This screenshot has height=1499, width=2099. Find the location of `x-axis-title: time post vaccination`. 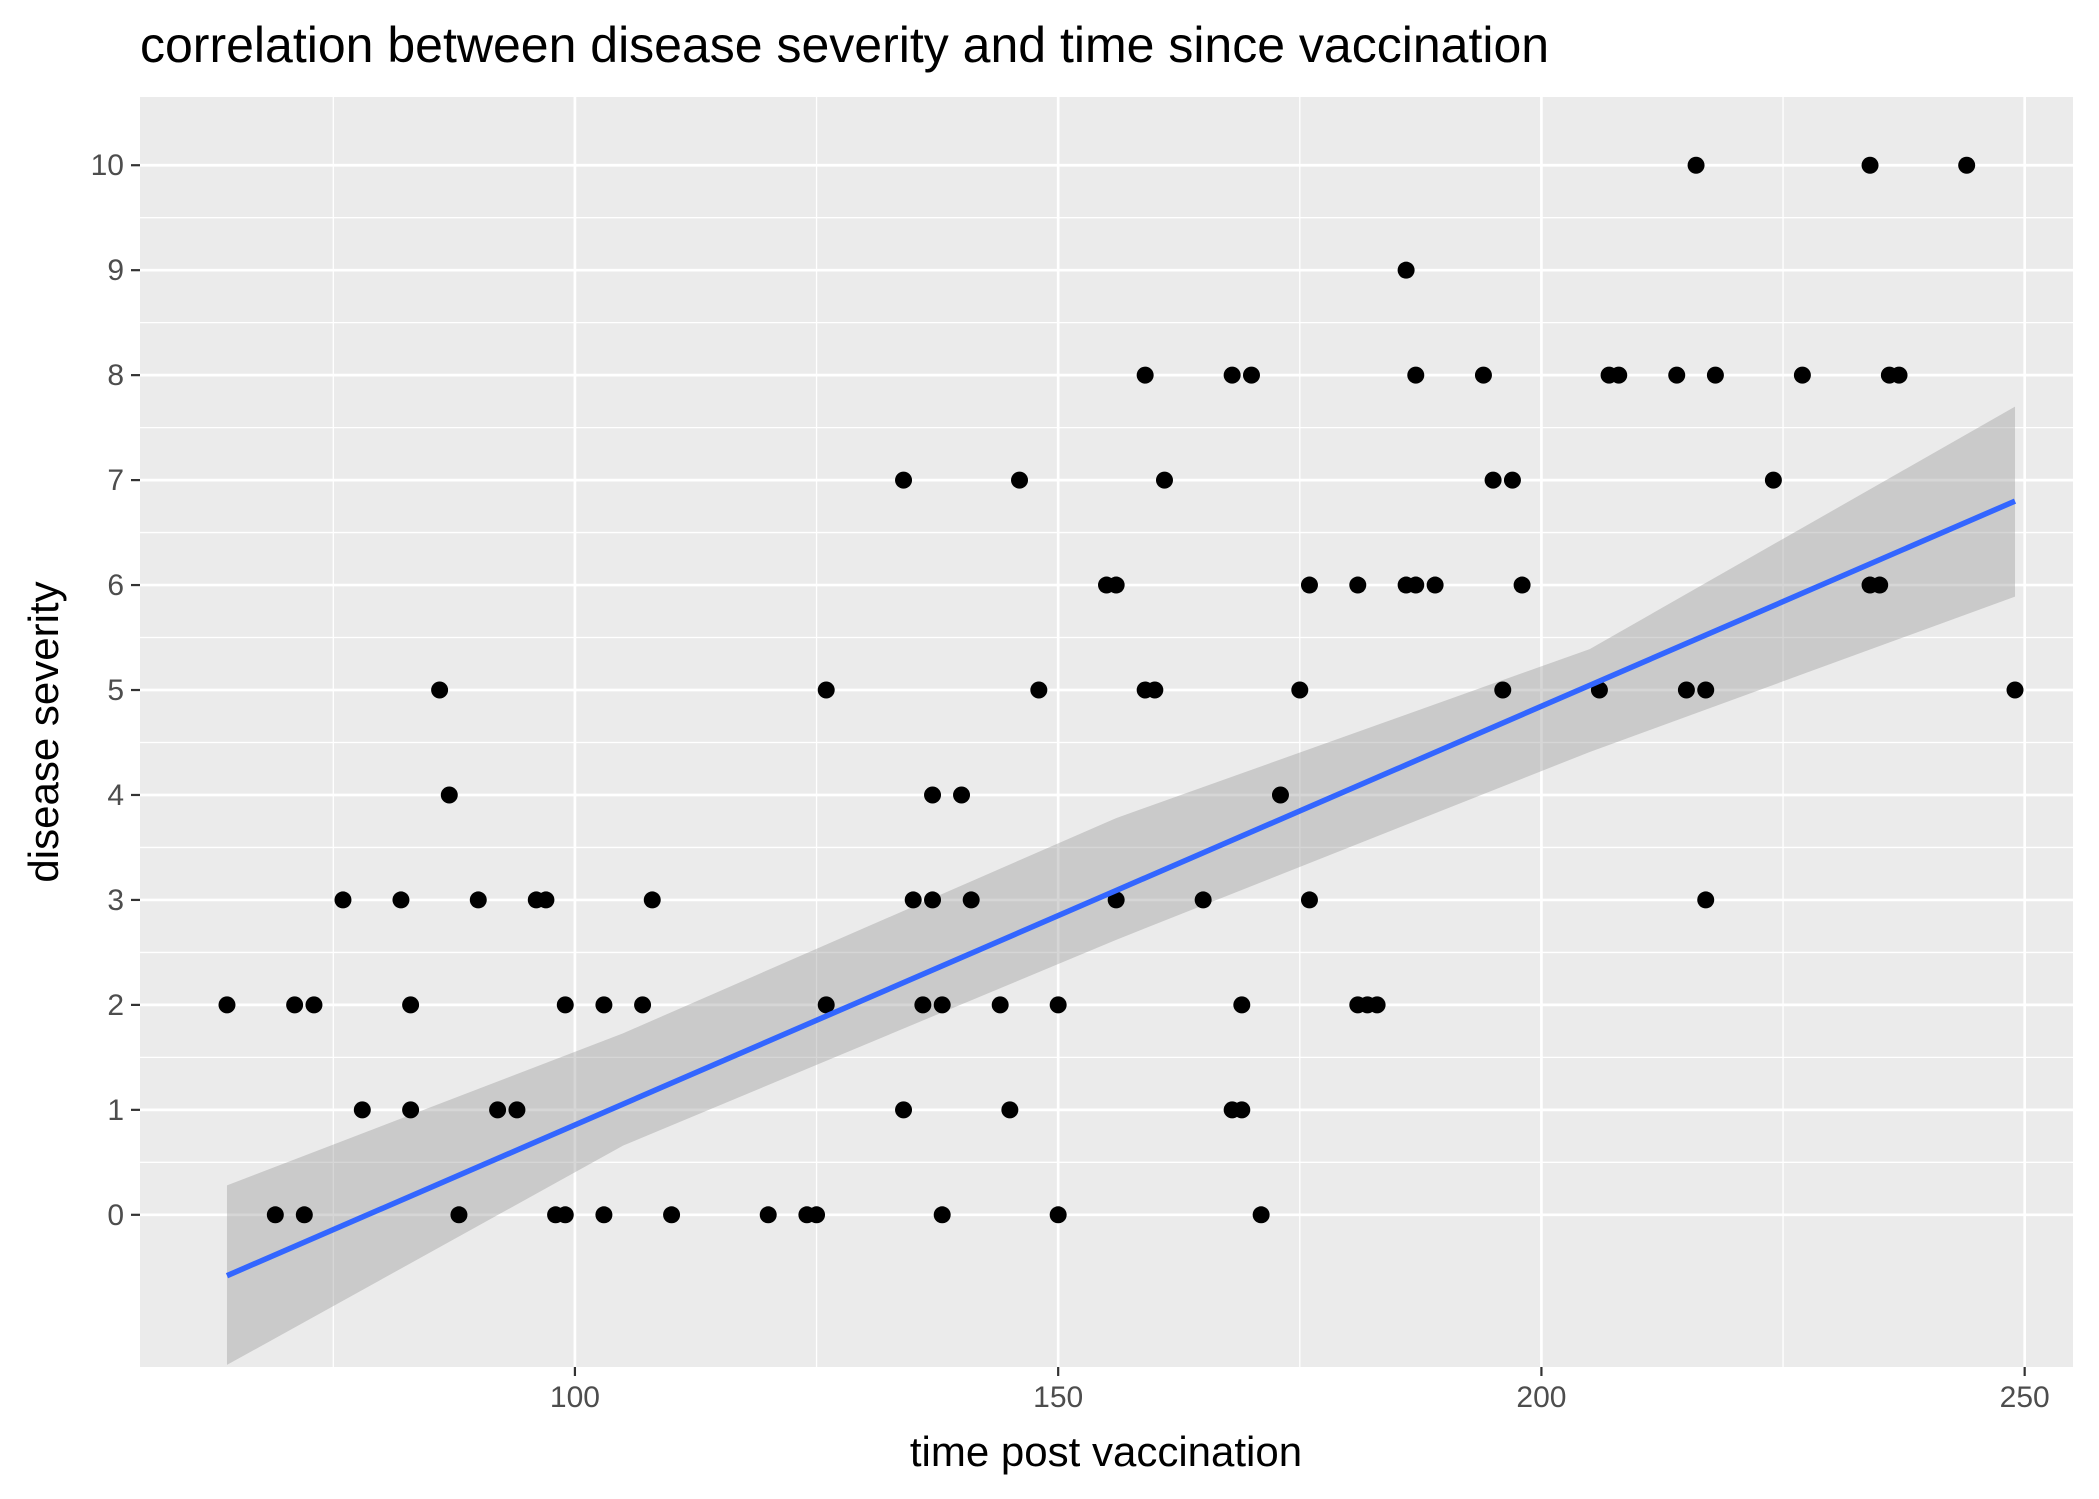

x-axis-title: time post vaccination is located at coordinates (1106, 1451).